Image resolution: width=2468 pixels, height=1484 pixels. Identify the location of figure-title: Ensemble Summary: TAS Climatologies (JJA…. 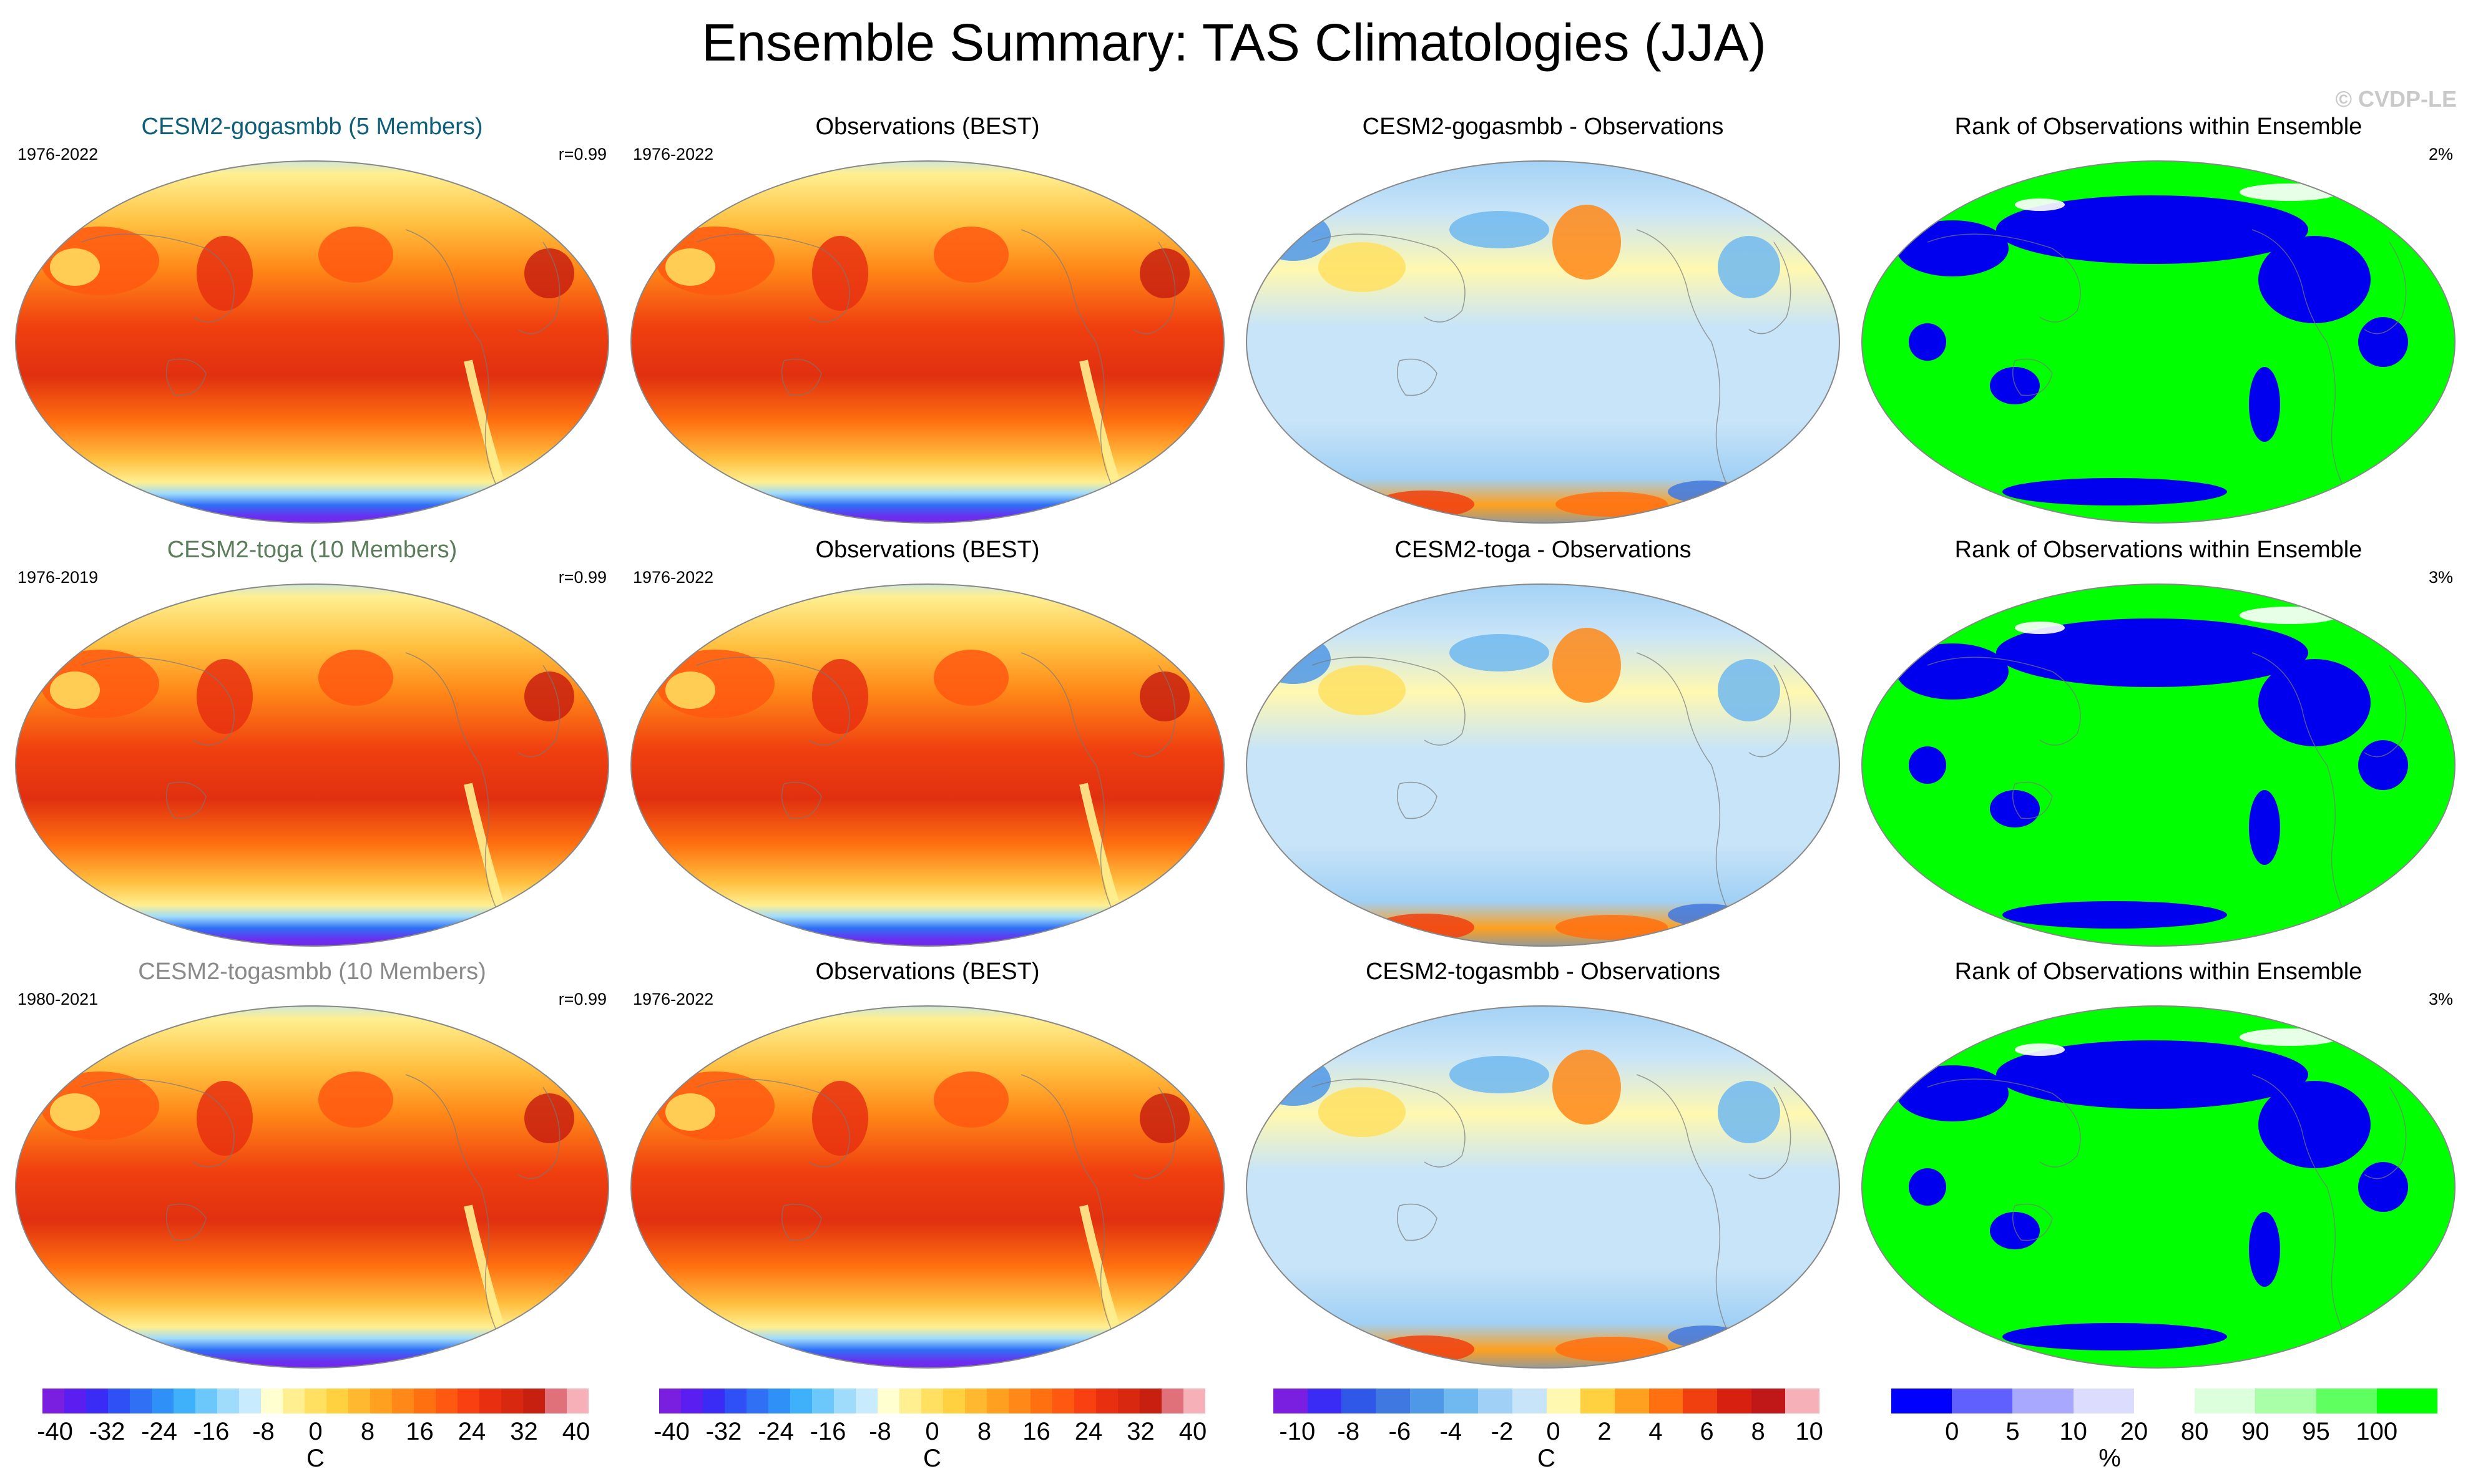
(1234, 42).